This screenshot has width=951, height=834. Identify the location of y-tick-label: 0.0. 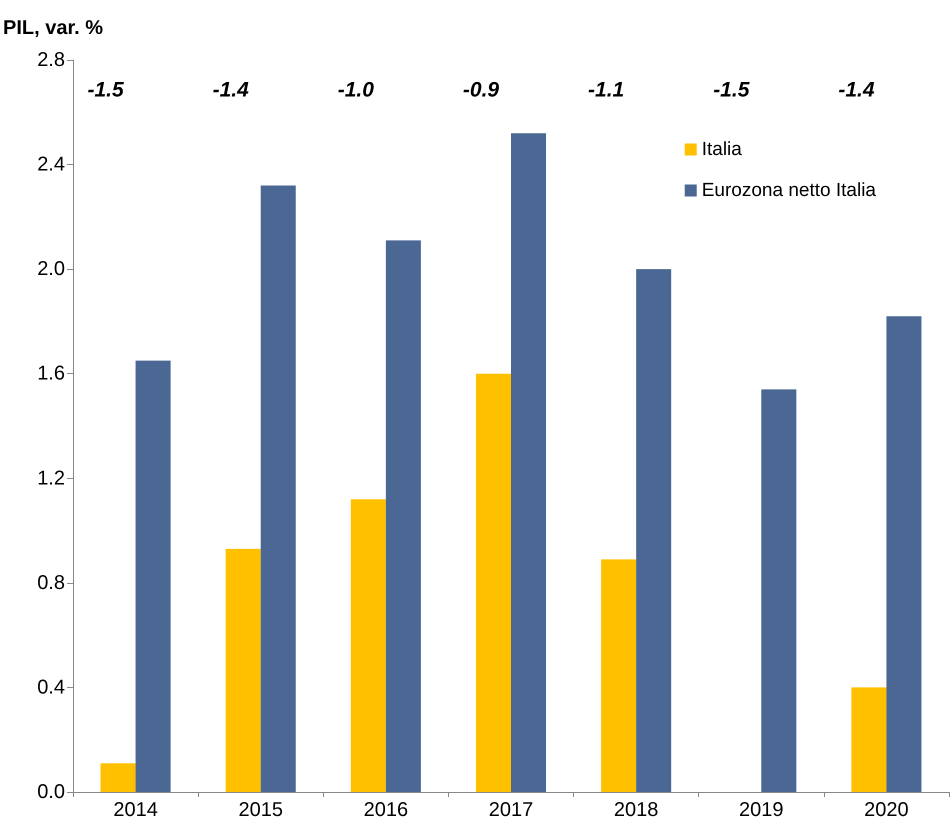
(51, 792).